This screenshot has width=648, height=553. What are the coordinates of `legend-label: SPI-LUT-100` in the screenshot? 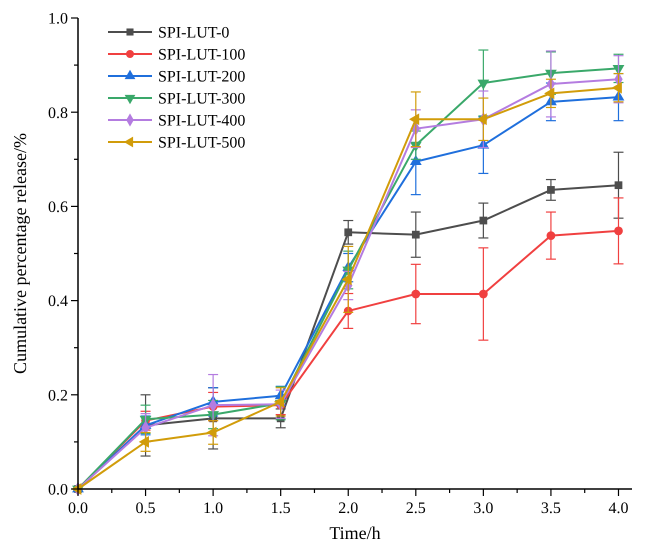 It's located at (202, 55).